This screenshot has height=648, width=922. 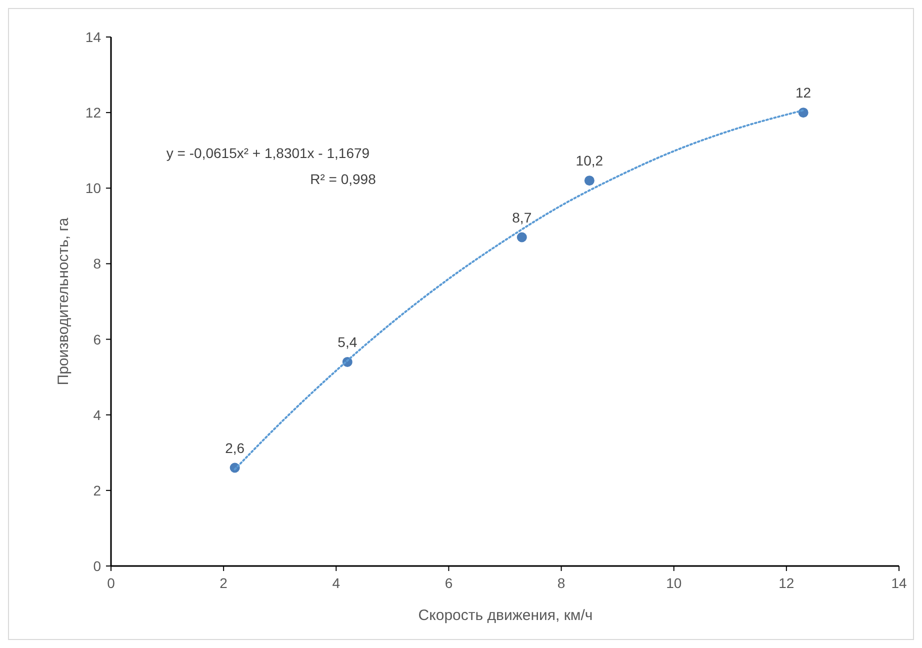 What do you see at coordinates (111, 583) in the screenshot?
I see `x-tick-label: 0` at bounding box center [111, 583].